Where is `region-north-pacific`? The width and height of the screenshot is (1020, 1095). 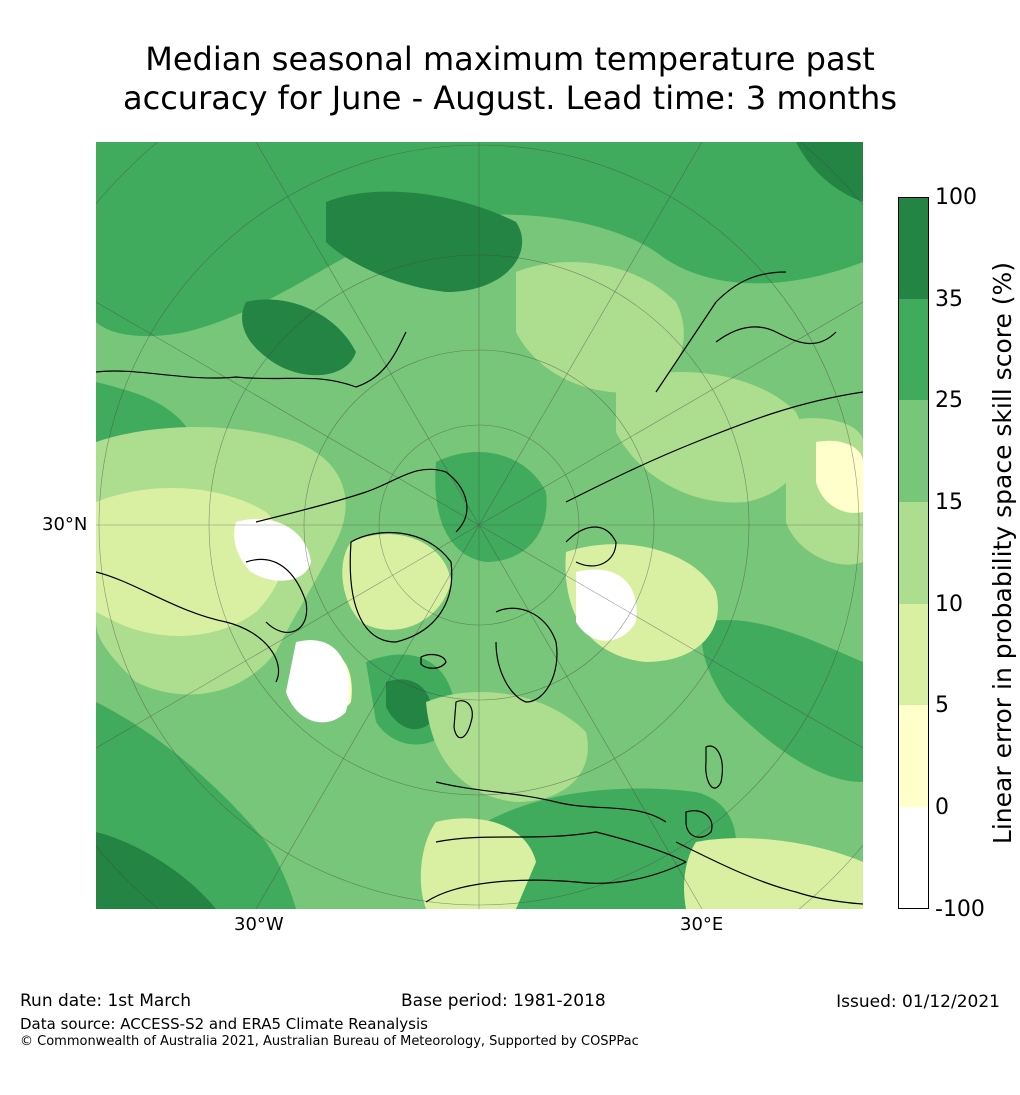
region-north-pacific is located at coordinates (479, 239).